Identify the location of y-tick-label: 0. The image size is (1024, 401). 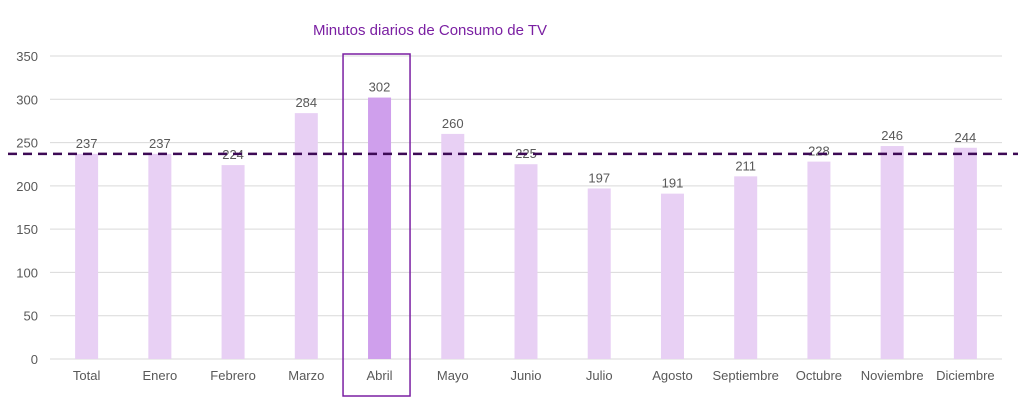
(34, 359).